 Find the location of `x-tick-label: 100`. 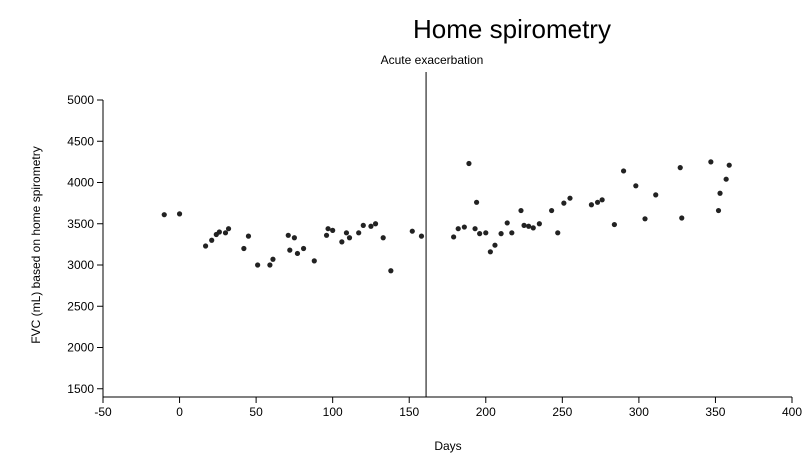

x-tick-label: 100 is located at coordinates (333, 412).